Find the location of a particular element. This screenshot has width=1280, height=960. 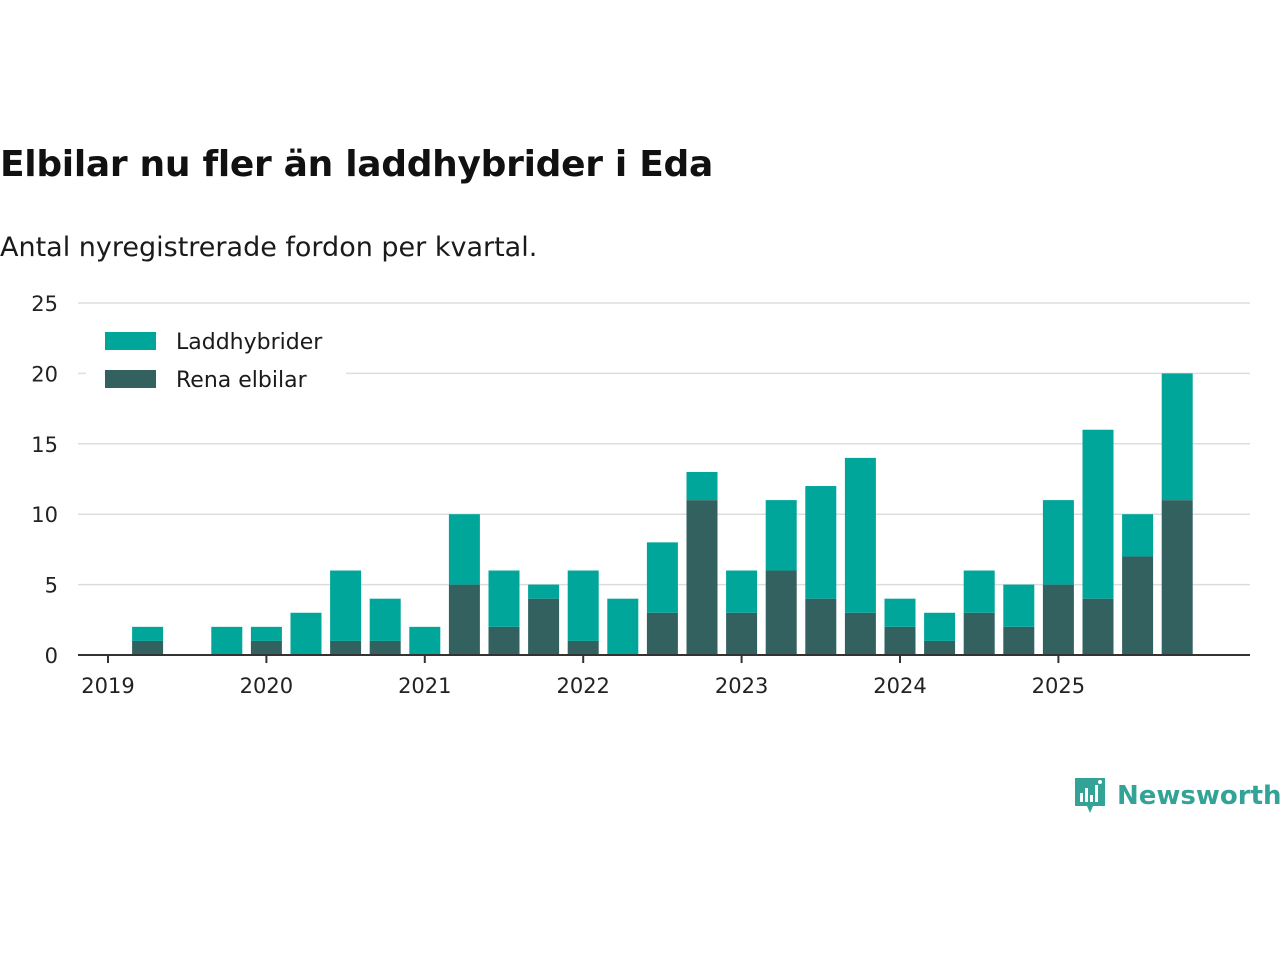

x-tick-label: 2022 is located at coordinates (582, 686).